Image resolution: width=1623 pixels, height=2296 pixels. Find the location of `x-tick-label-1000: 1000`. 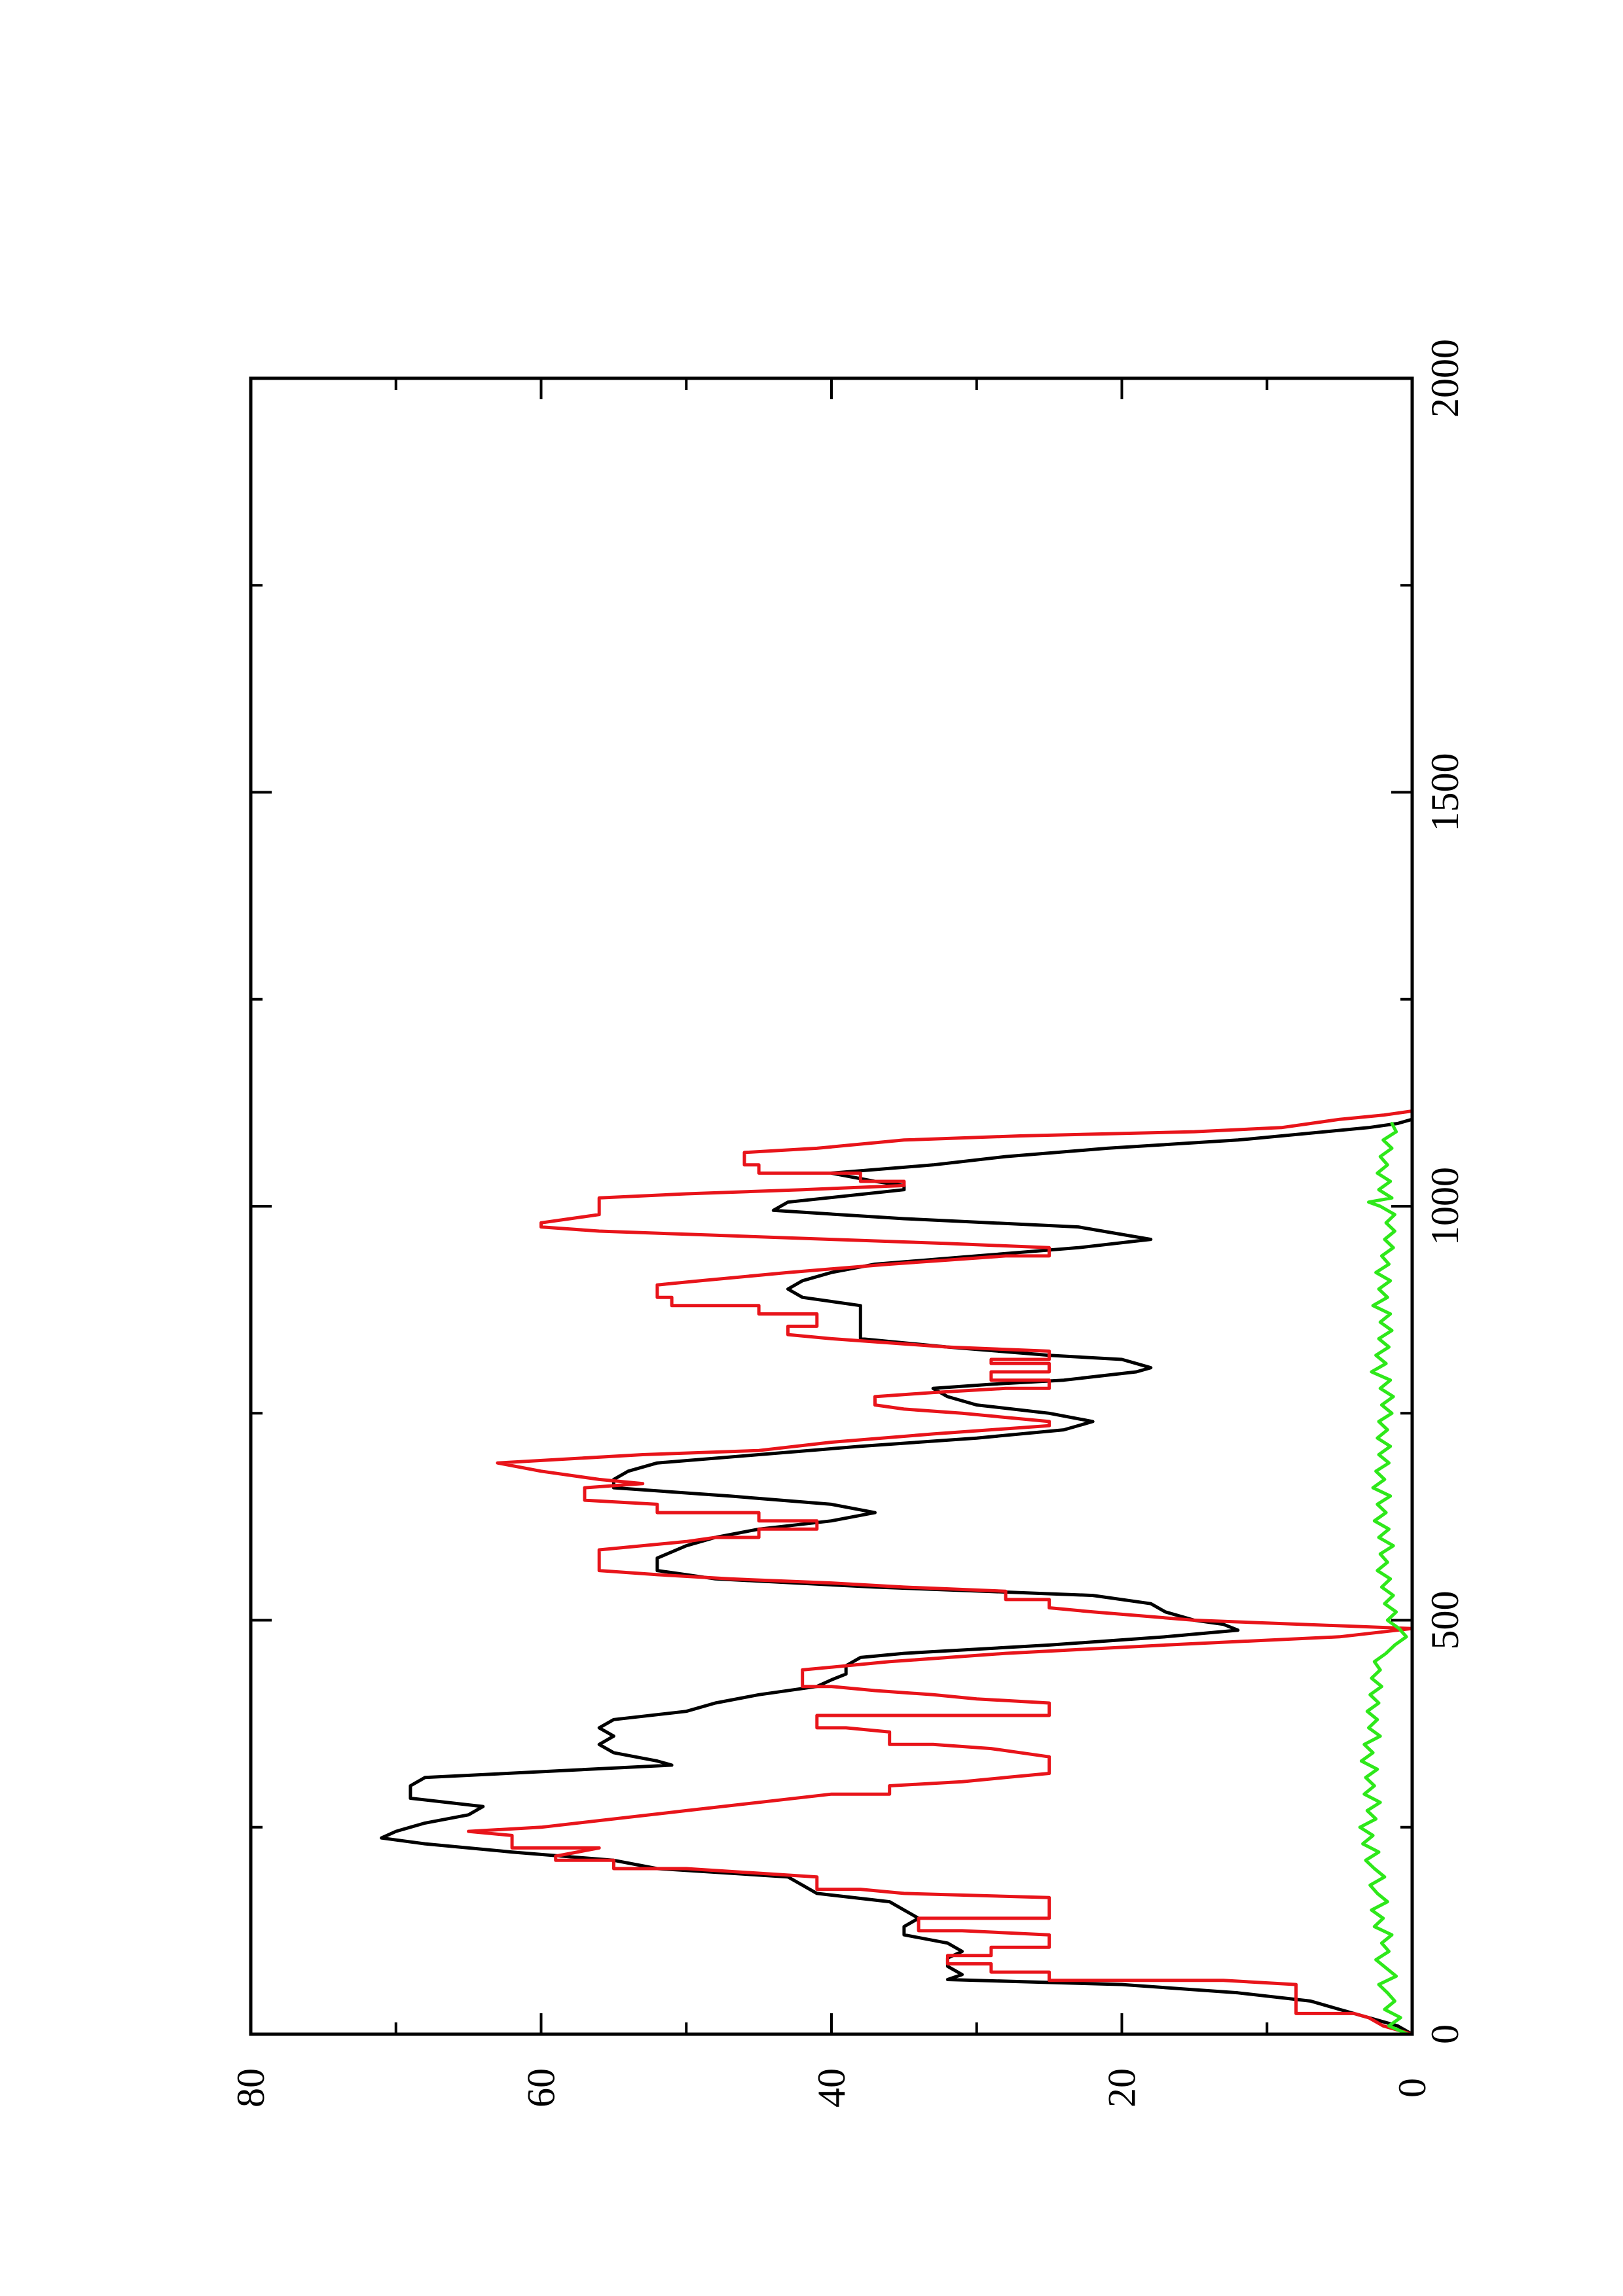

x-tick-label-1000: 1000 is located at coordinates (1445, 1206).